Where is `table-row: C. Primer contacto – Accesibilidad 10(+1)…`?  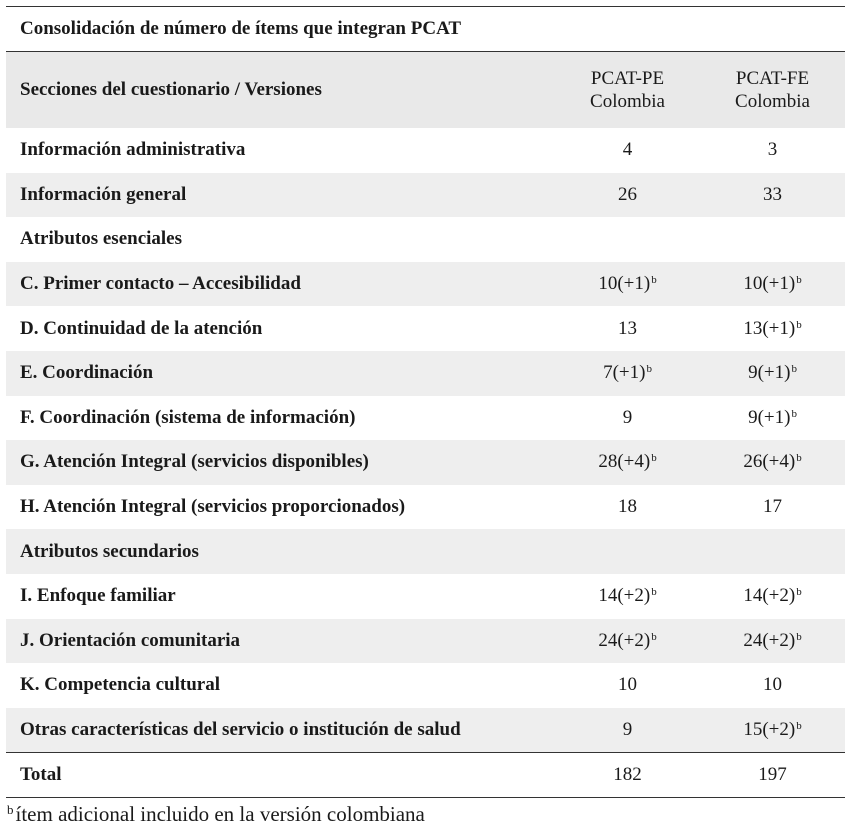
table-row: C. Primer contacto – Accesibilidad 10(+1)… is located at coordinates (425, 284).